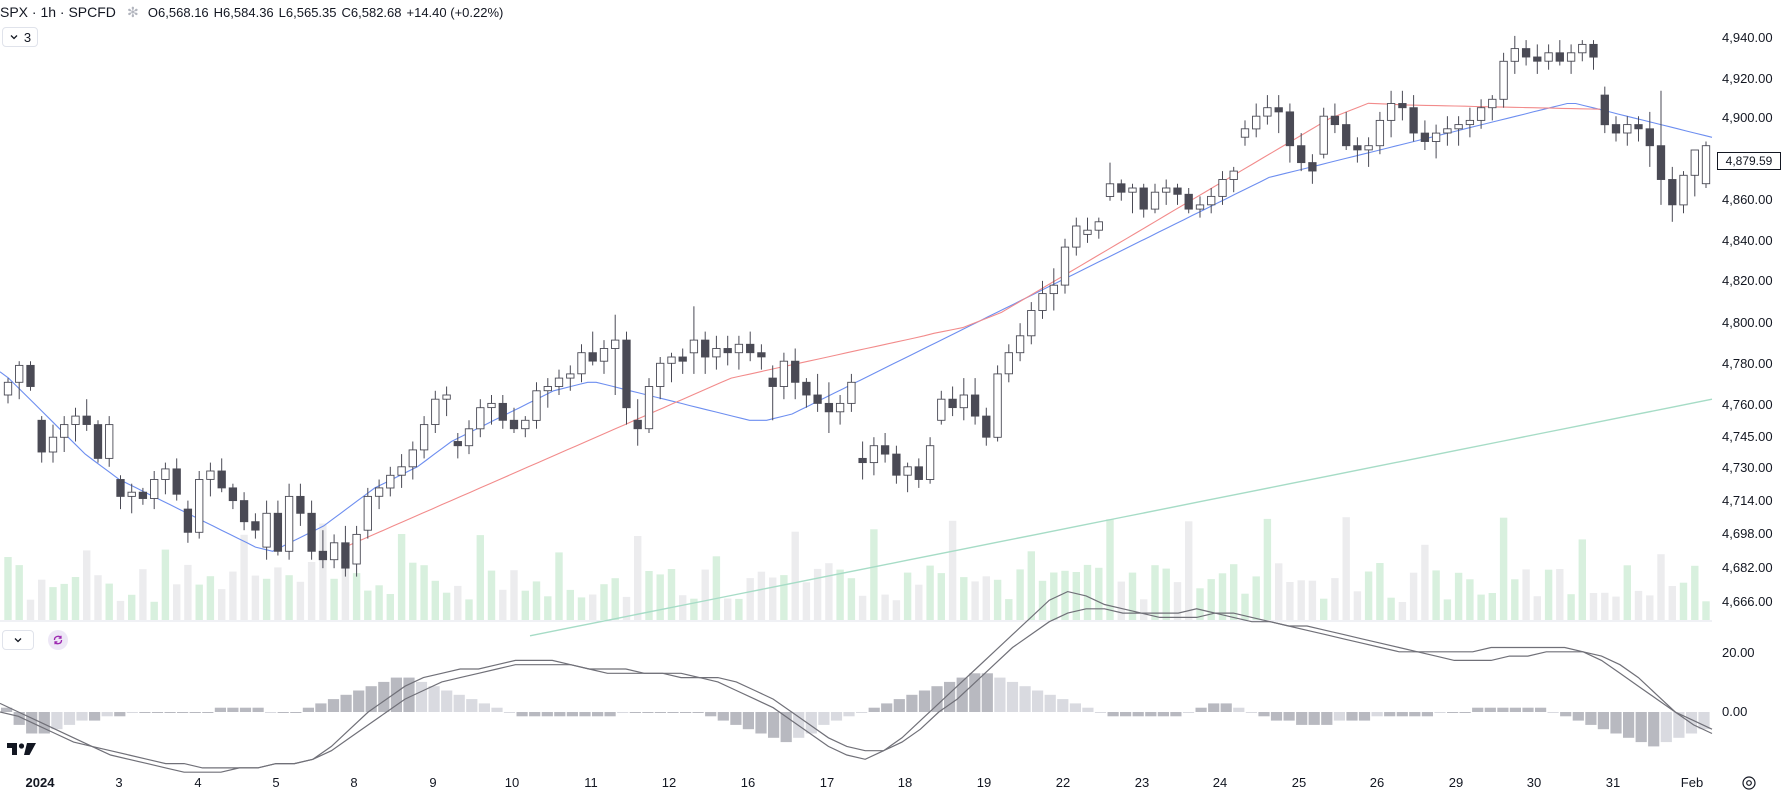 The height and width of the screenshot is (794, 1782). What do you see at coordinates (20, 37) in the screenshot?
I see `indicators-toggle-button: 3` at bounding box center [20, 37].